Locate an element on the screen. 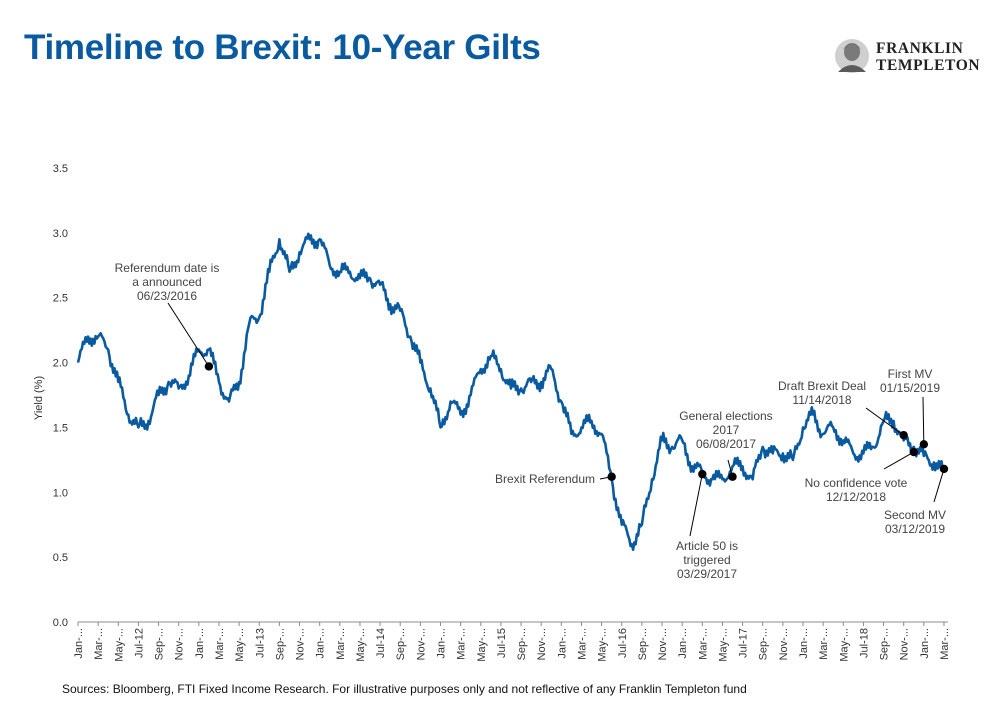  annotation-label: Referendum date is is located at coordinates (167, 268).